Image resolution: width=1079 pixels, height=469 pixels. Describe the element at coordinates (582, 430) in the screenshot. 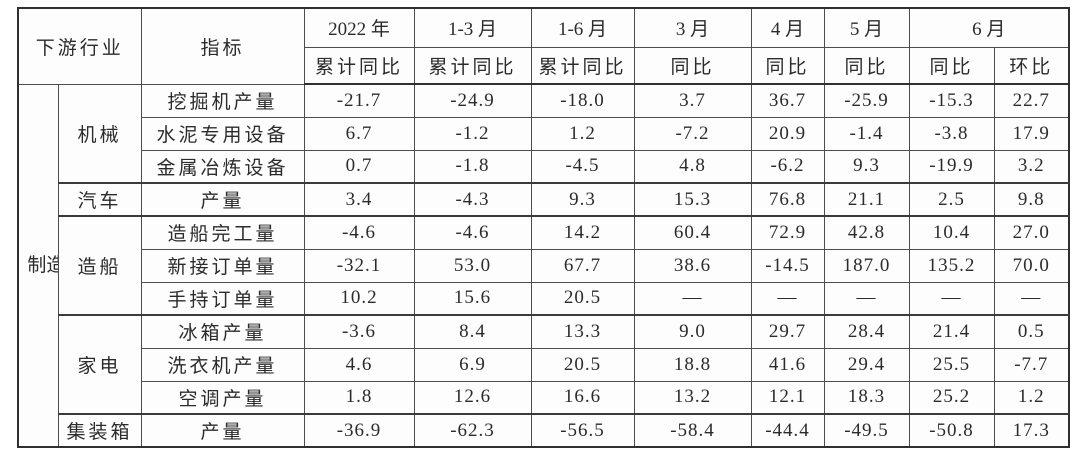

I see `value-cell: -56.5` at that location.